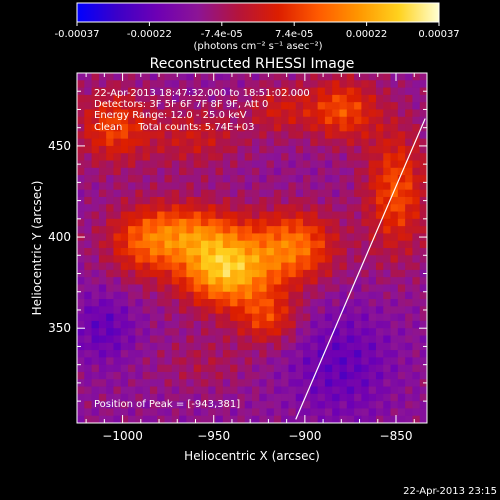 The width and height of the screenshot is (500, 500). I want to click on annotation-detectors: Detectors: 3F 5F 6F 7F 8F 9F, Att 0, so click(181, 104).